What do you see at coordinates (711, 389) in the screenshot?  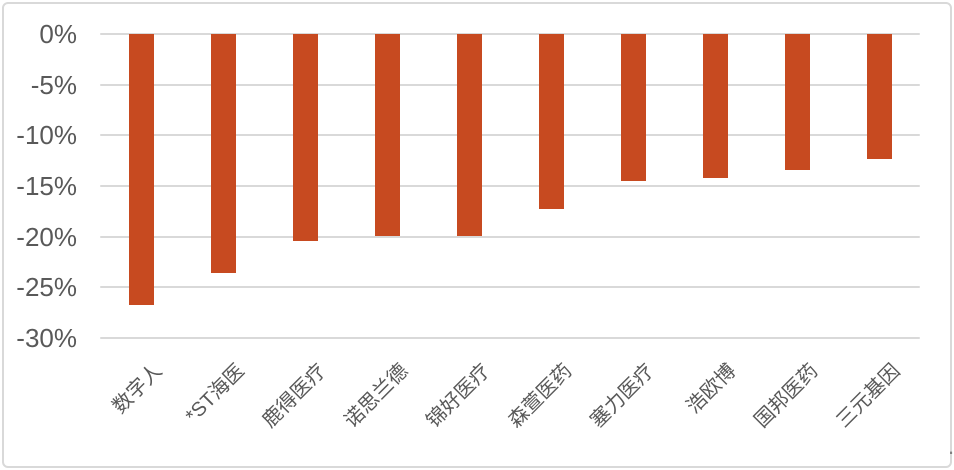 I see `x-axis-category-label: 浩欧博` at bounding box center [711, 389].